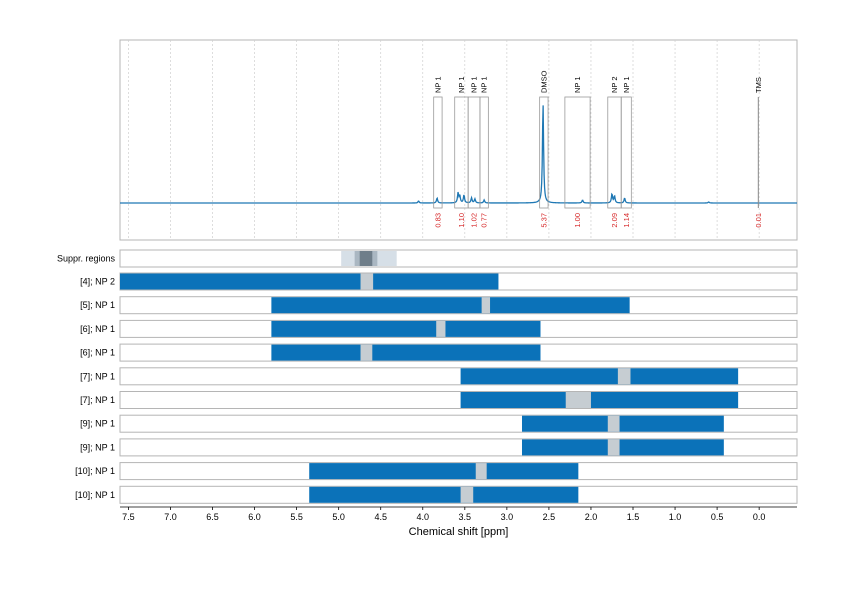 The image size is (842, 595). Describe the element at coordinates (458, 154) in the screenshot. I see `spectrum-trace` at that location.